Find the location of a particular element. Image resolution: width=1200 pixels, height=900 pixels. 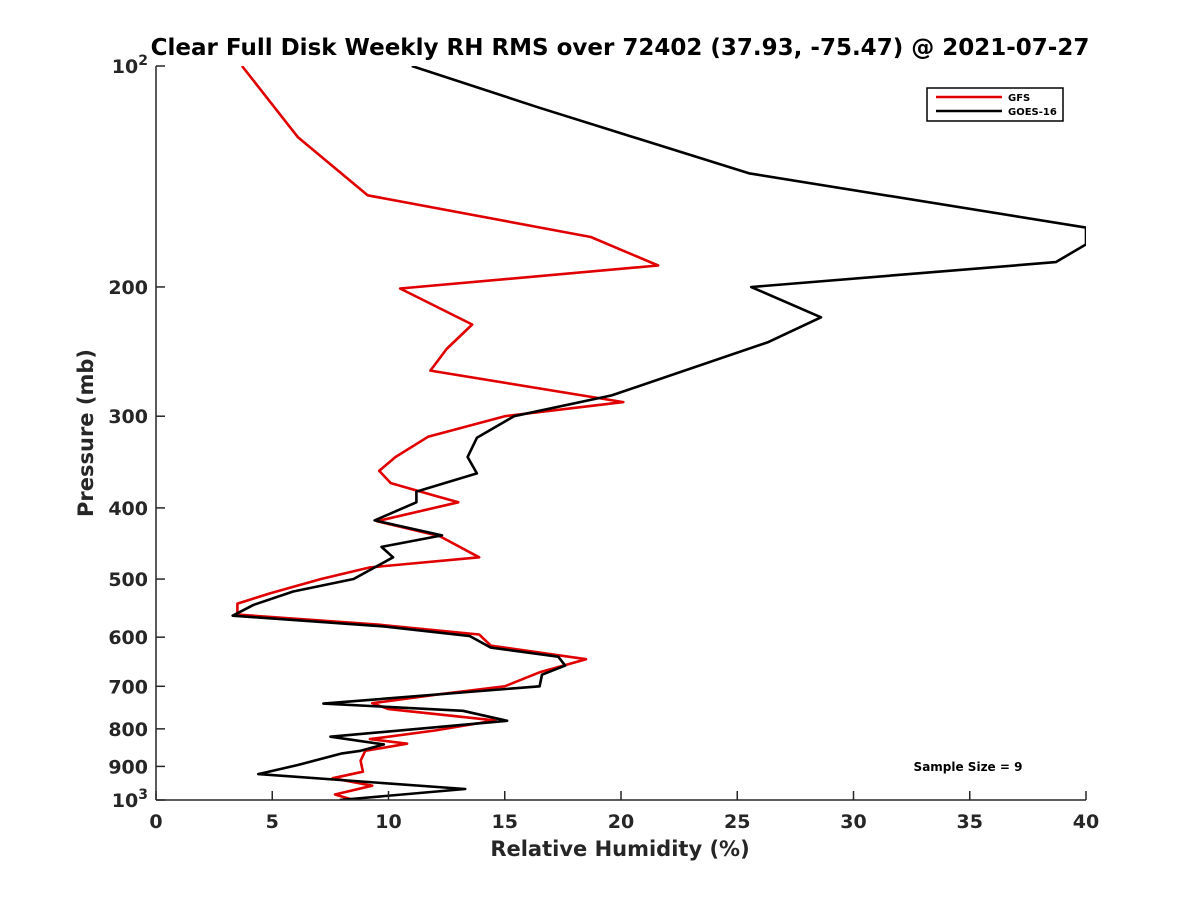

x-axis-label: Relative Humidity (%) is located at coordinates (619, 849).